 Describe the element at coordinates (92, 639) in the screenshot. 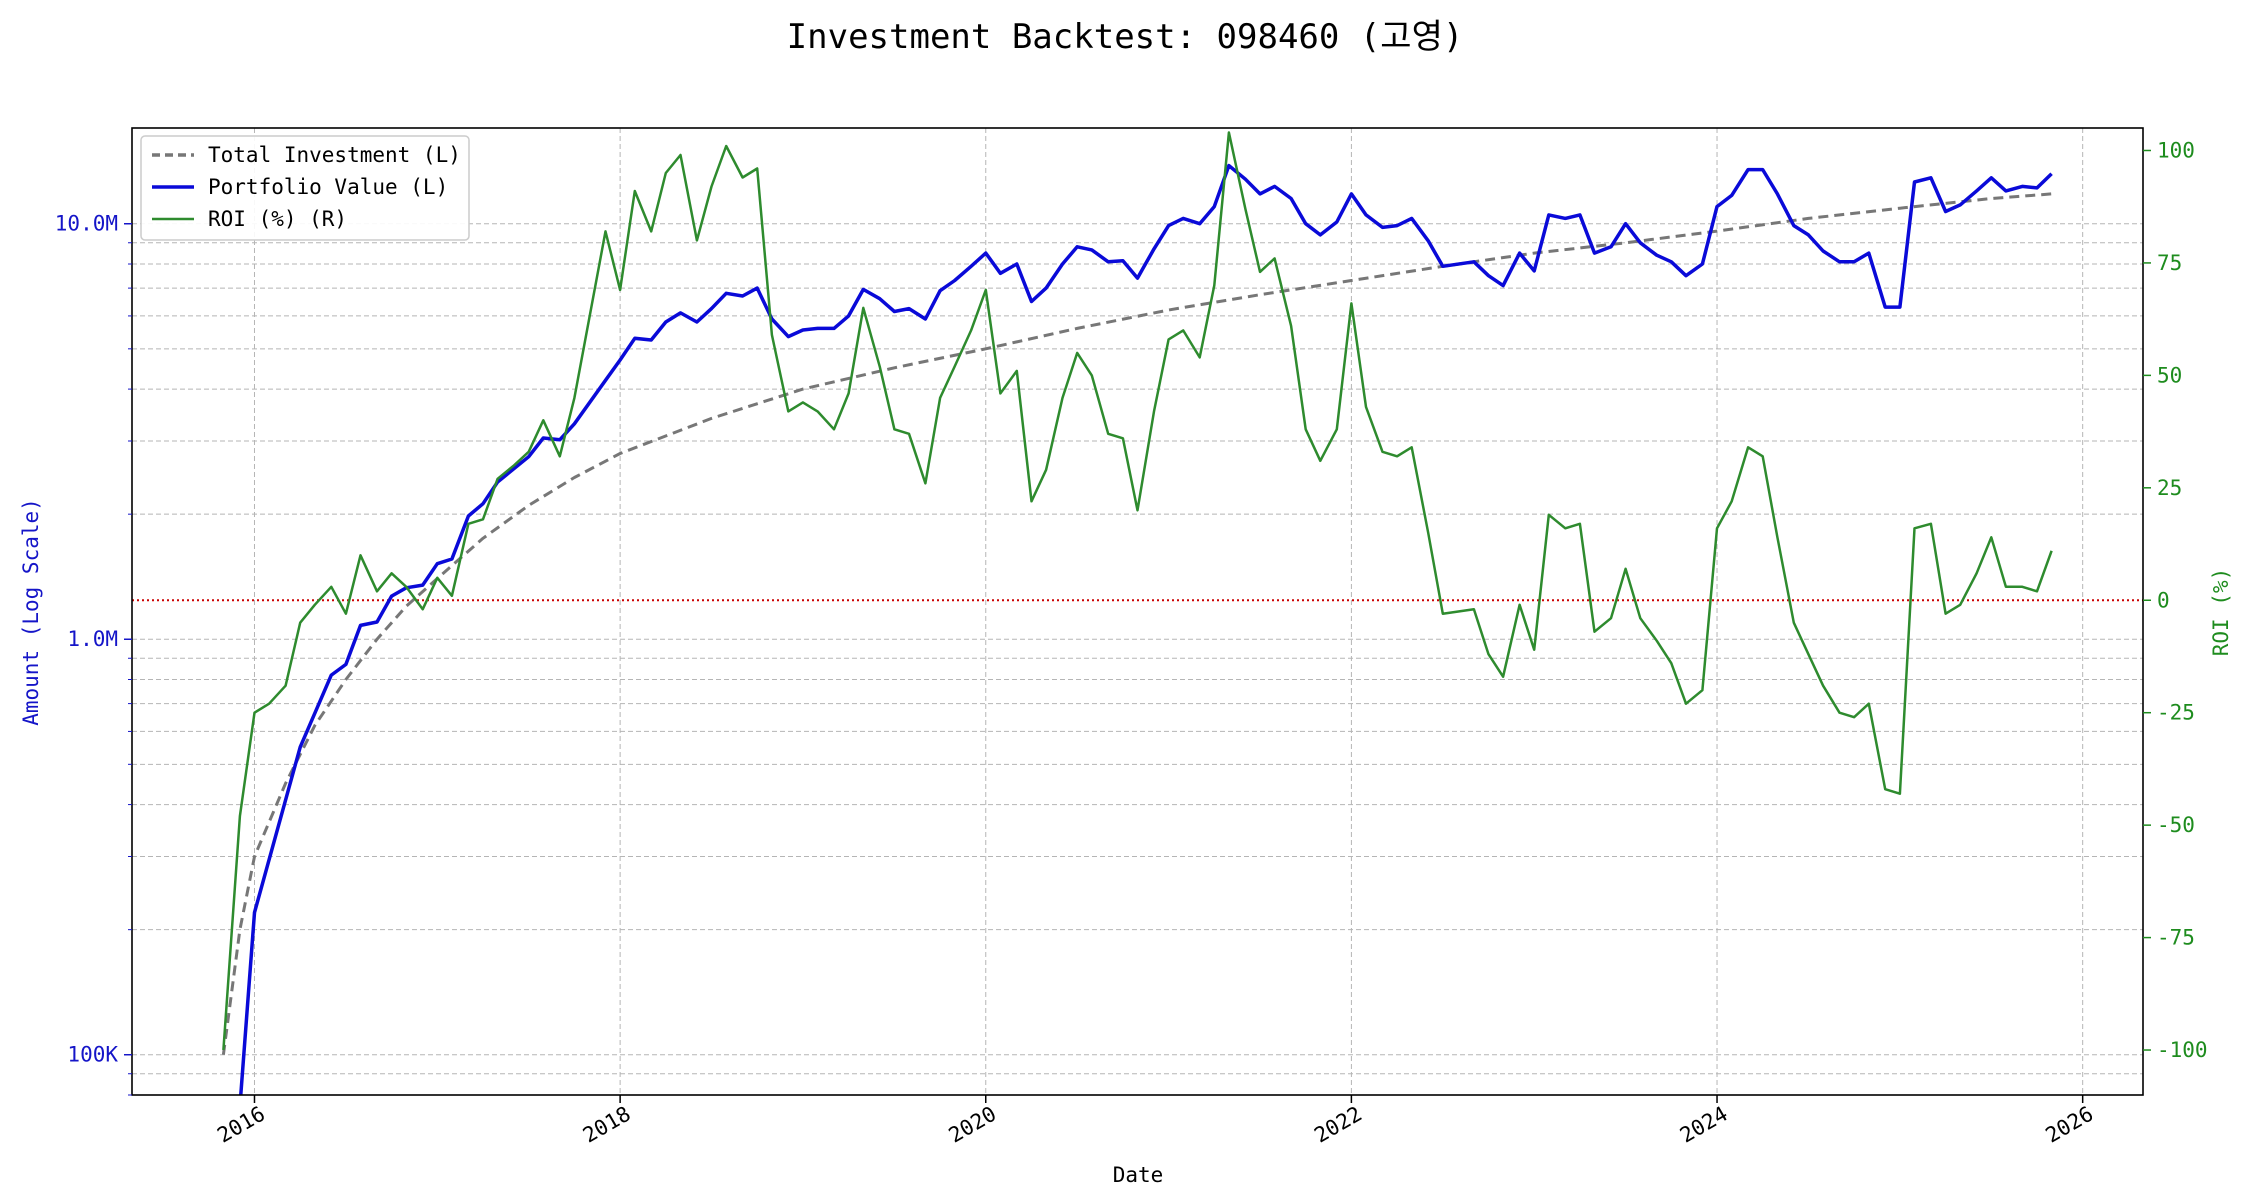

I see `left-tick-label: 1.0M` at that location.